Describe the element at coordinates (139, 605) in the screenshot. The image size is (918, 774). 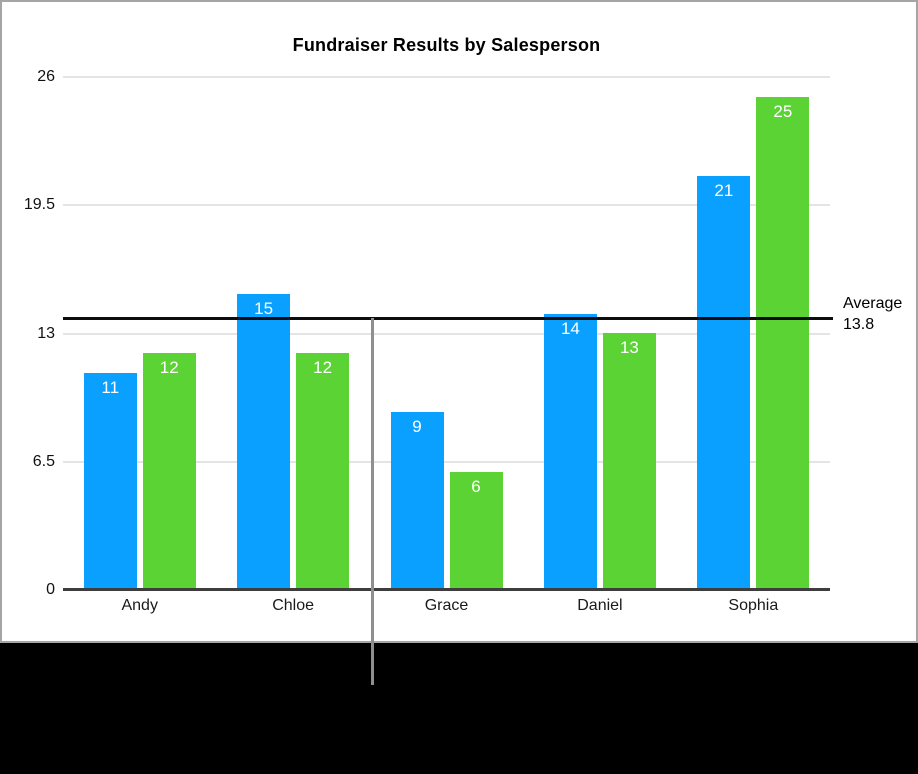
I see `x-axis-category-label: Andy` at that location.